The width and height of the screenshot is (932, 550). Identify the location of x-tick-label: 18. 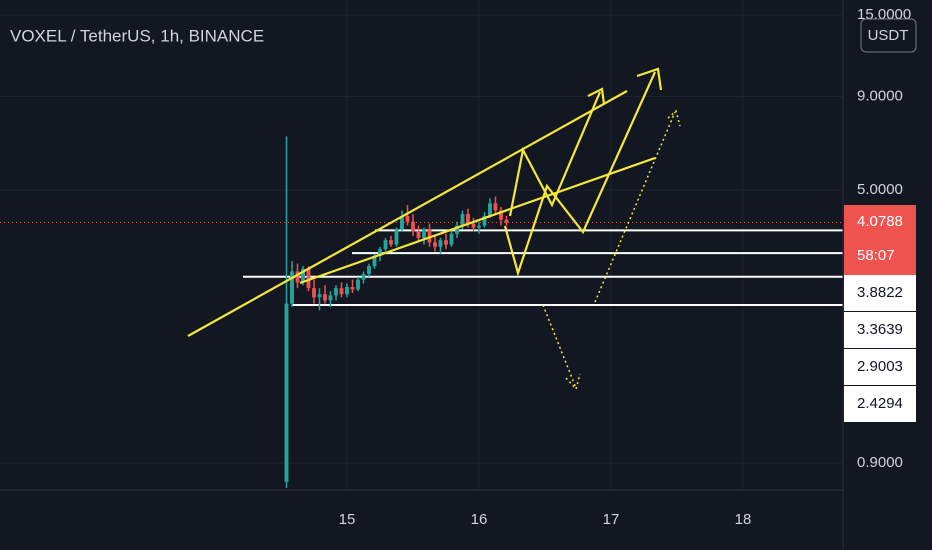
(743, 519).